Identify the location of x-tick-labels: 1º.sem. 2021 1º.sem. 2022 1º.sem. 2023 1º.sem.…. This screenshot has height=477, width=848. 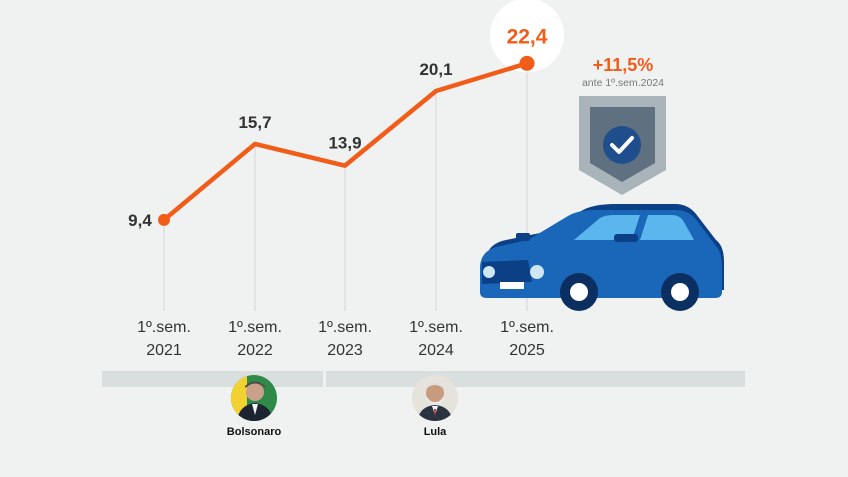
(345, 339).